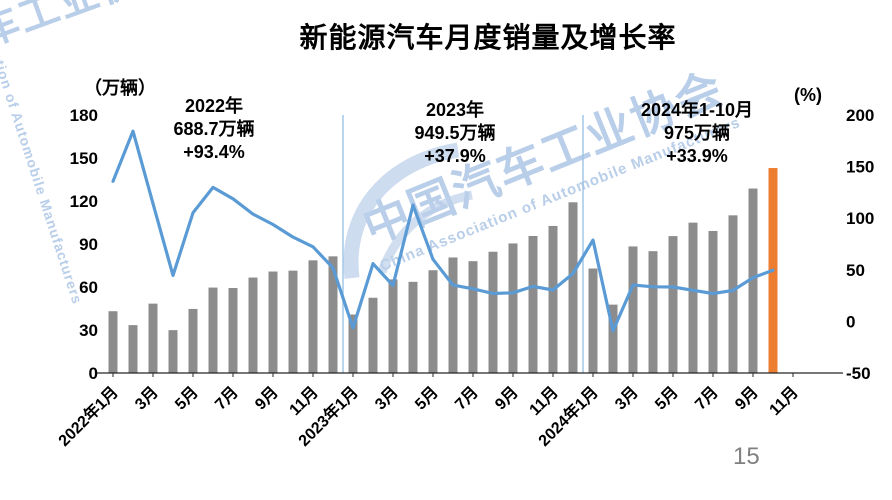  What do you see at coordinates (855, 270) in the screenshot?
I see `right-axis-tick-label: 50` at bounding box center [855, 270].